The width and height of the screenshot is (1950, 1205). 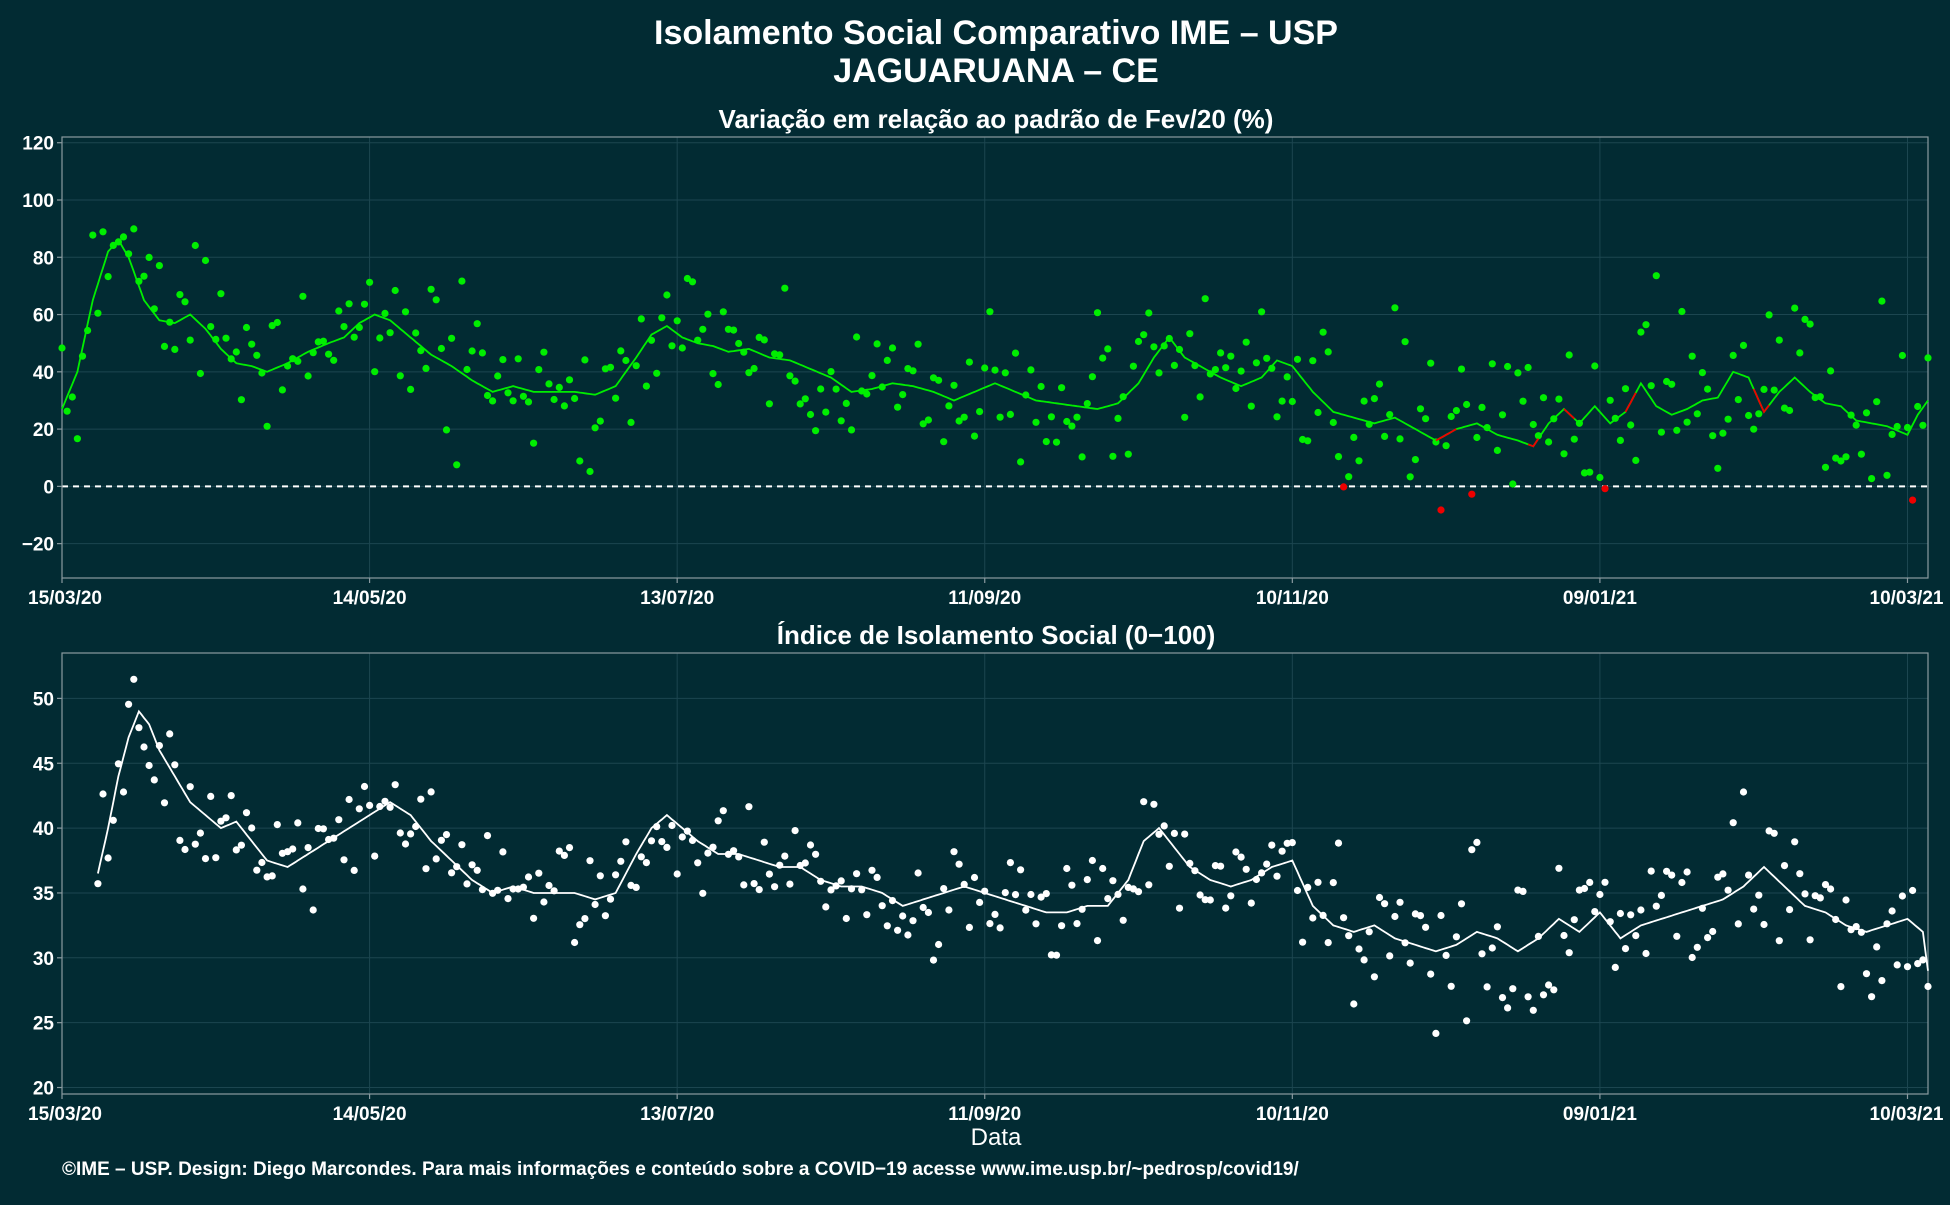 I want to click on p1-xtick-label-6: 10/03/21, so click(x=1907, y=598).